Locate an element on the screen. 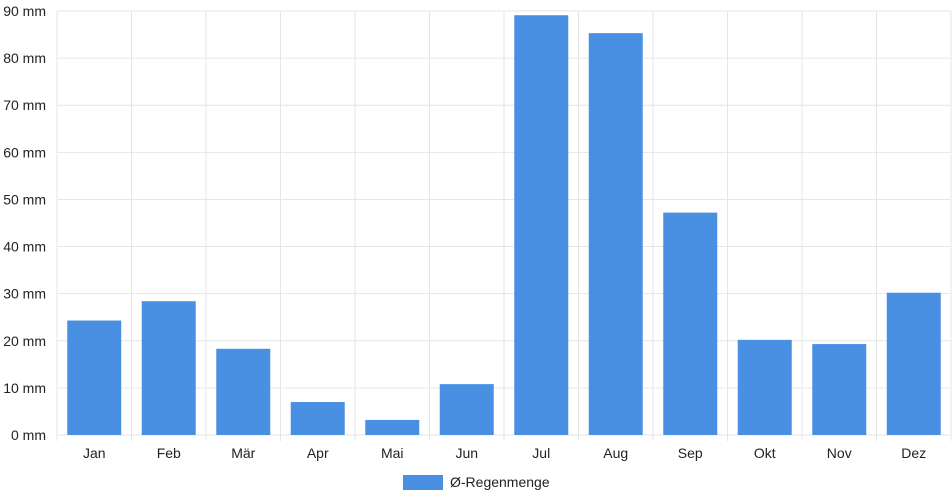 Image resolution: width=952 pixels, height=500 pixels. y-tick-label: 20 mm is located at coordinates (24, 341).